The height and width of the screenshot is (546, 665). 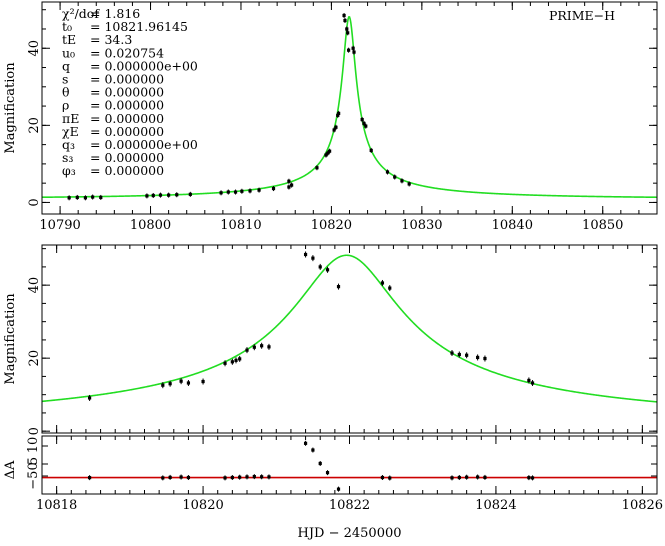 I want to click on fit-parameter-label: πE, so click(x=70, y=118).